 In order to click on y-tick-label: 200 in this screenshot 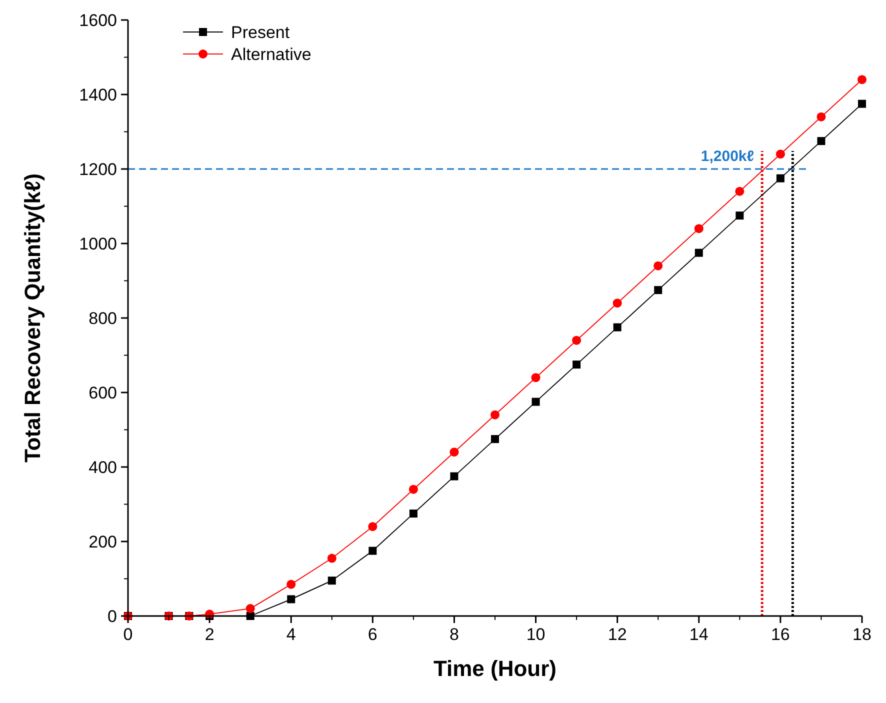, I will do `click(102, 542)`.